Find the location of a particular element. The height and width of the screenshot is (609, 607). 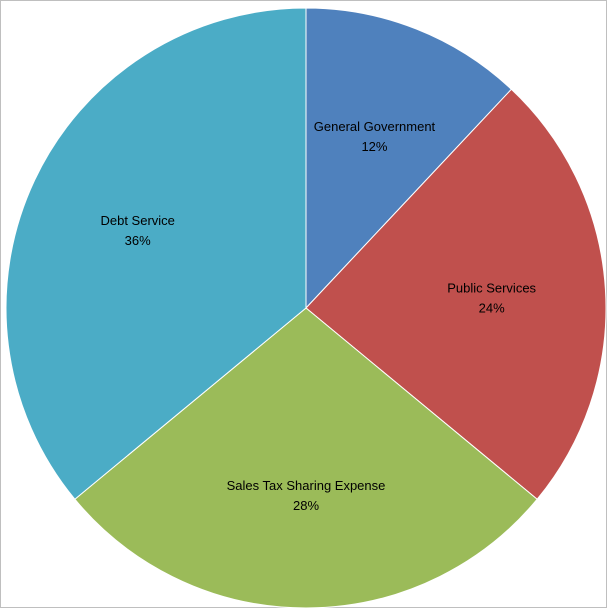

slice-value-debt-service: 36% is located at coordinates (138, 240).